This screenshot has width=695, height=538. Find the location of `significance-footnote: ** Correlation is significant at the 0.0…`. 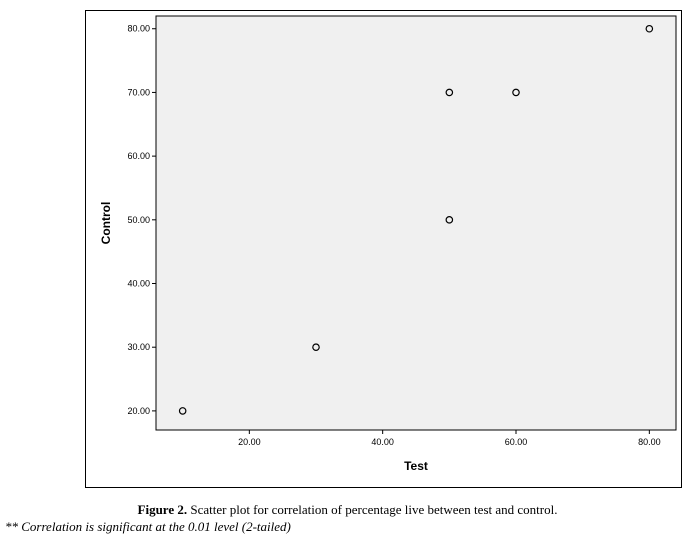

significance-footnote: ** Correlation is significant at the 0.0… is located at coordinates (148, 526).